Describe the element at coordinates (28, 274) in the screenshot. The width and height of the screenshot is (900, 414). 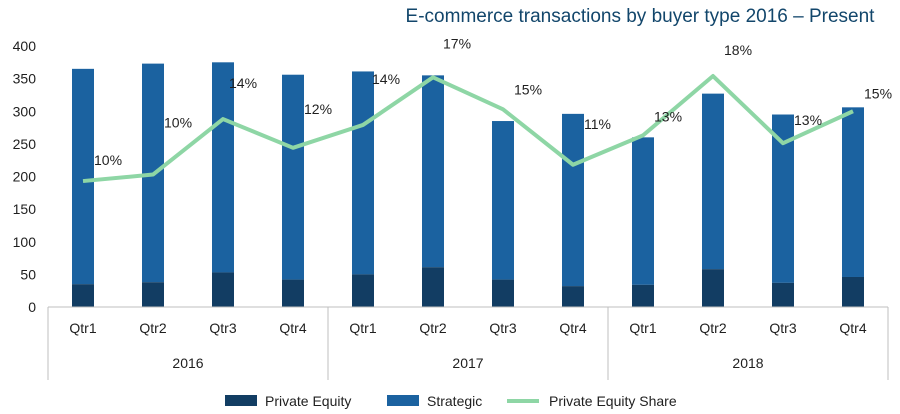
I see `y-tick-label: 50` at that location.